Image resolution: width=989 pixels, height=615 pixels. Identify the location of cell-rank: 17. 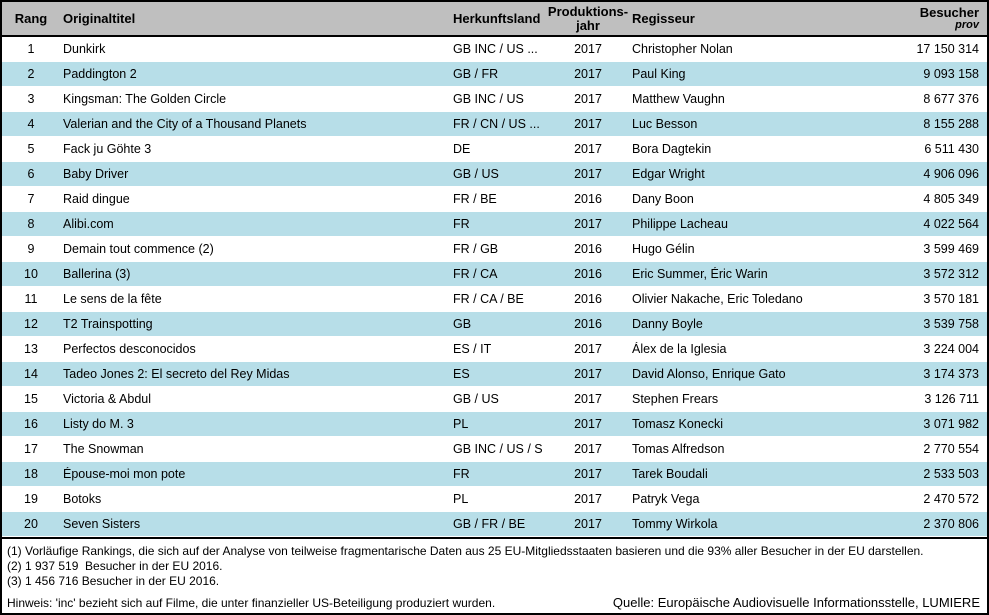
(31, 449).